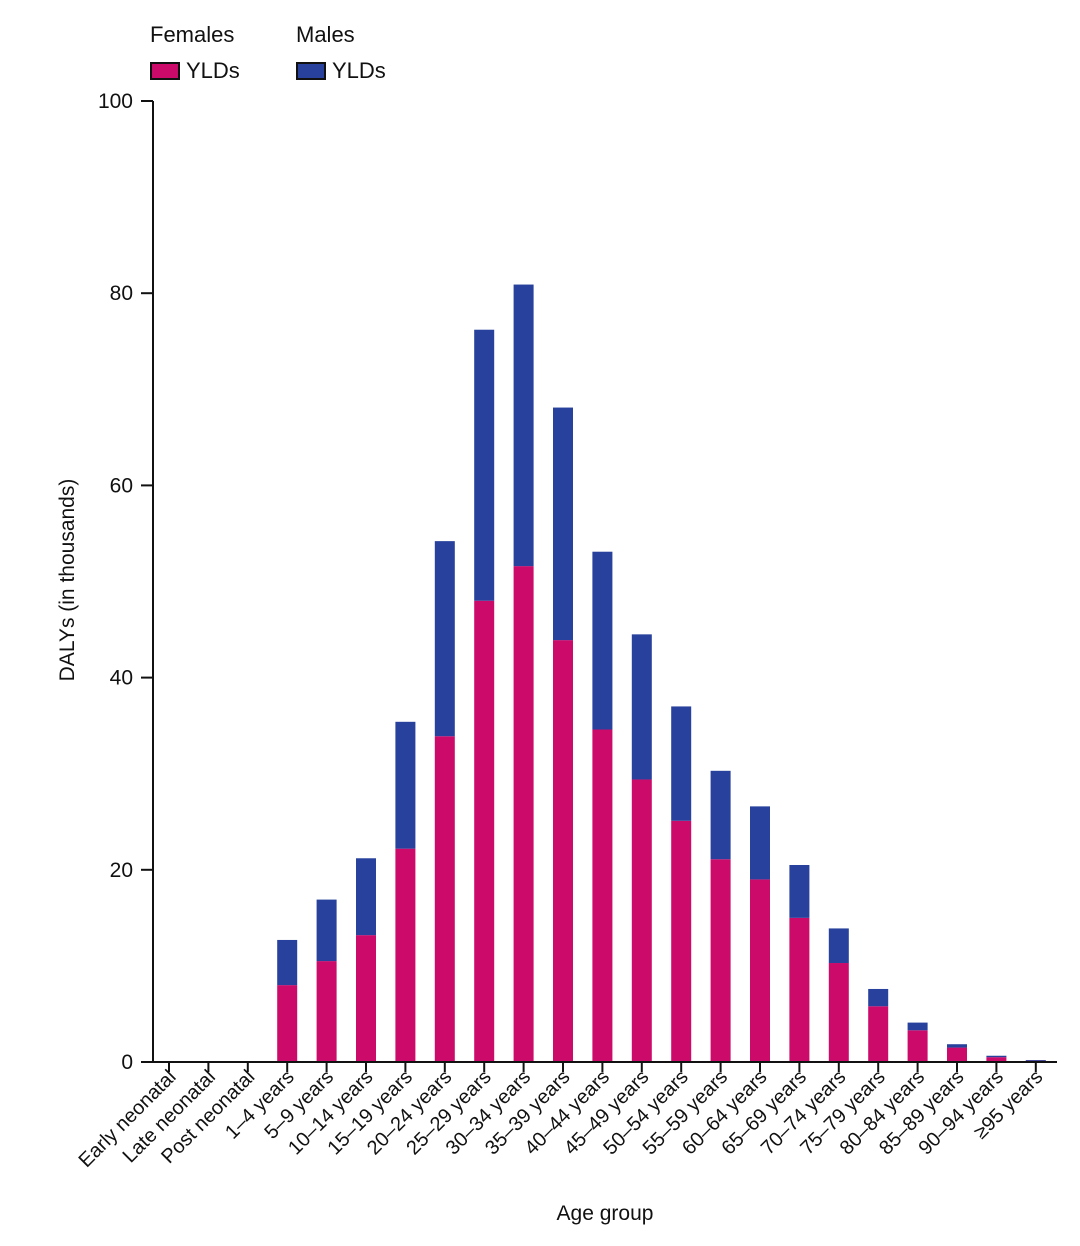 Image resolution: width=1080 pixels, height=1246 pixels. I want to click on legend-swatch-females, so click(165, 71).